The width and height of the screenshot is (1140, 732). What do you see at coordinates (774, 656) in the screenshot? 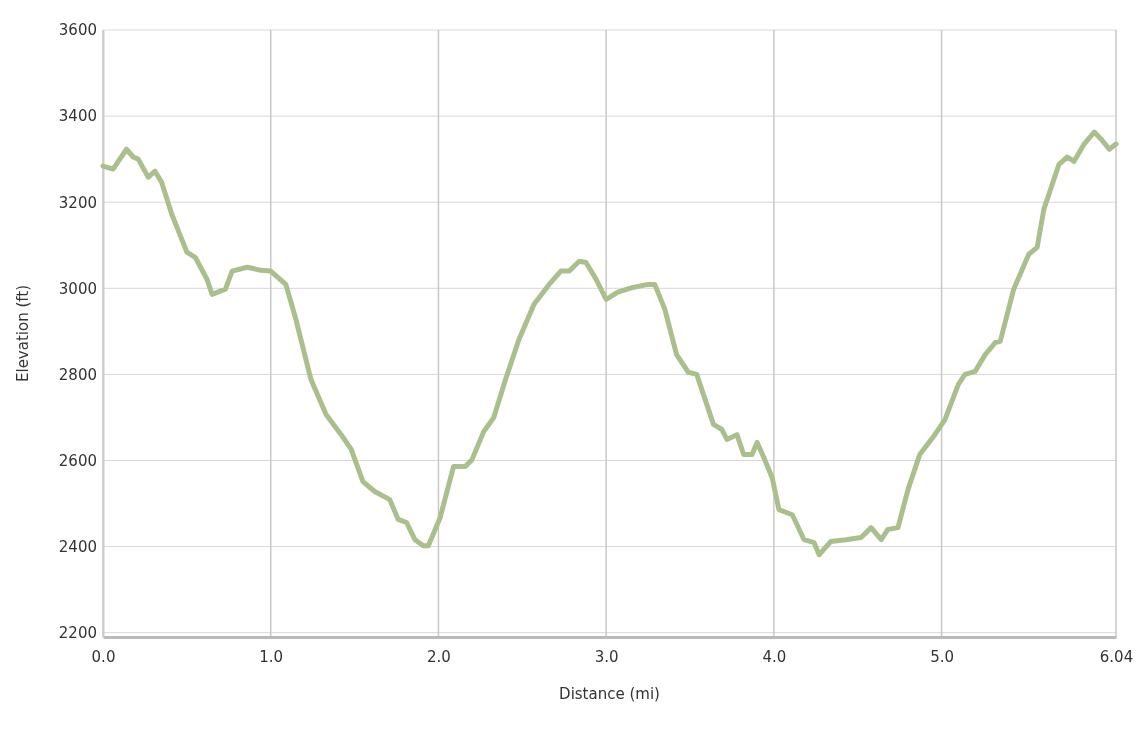
I see `x-tick-label: 4.0` at bounding box center [774, 656].